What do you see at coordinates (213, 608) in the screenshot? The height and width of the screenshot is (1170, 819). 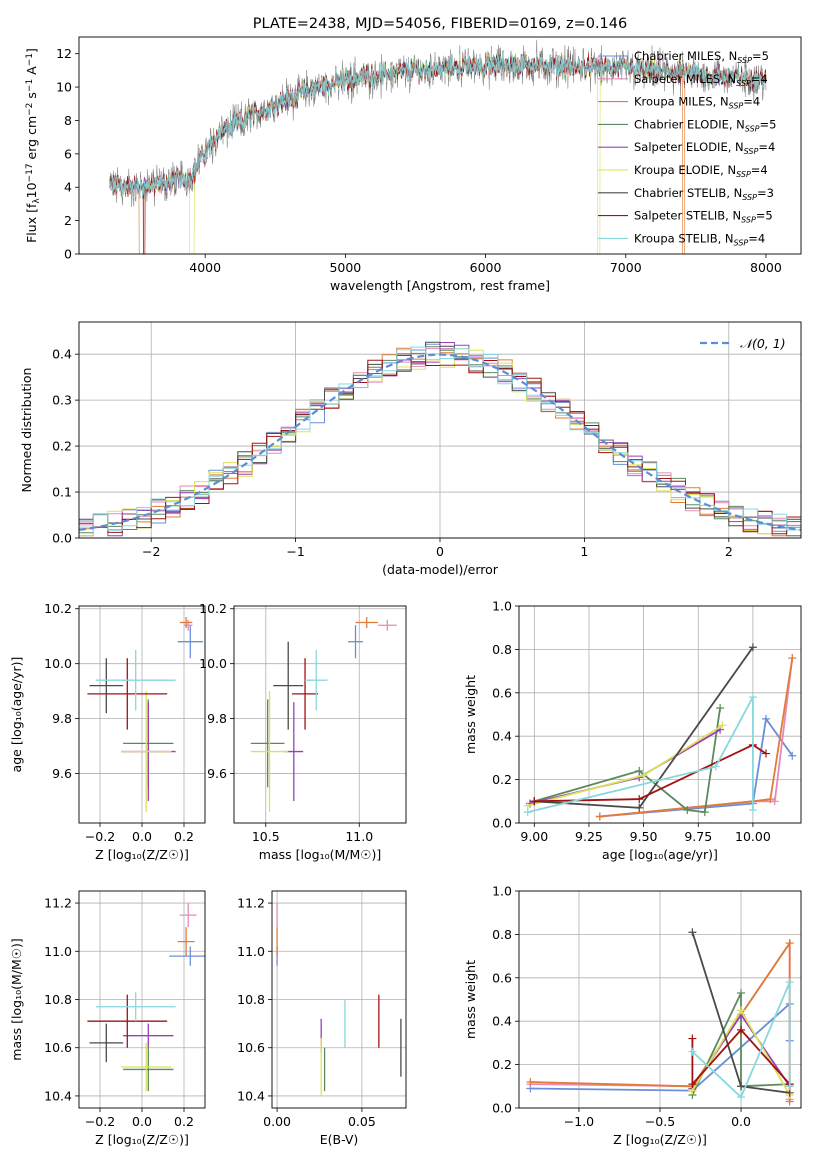 I see `y-tick-label: 10.2` at bounding box center [213, 608].